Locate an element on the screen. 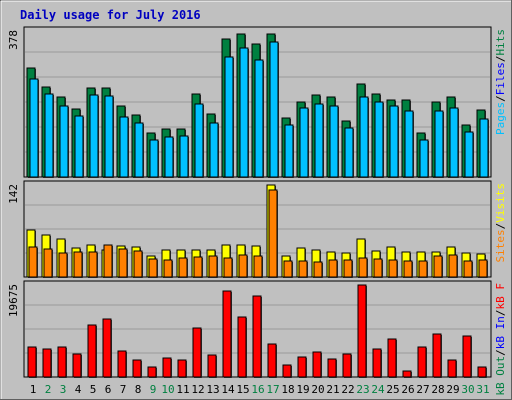  x-tick-label-21: 21 is located at coordinates (332, 389).